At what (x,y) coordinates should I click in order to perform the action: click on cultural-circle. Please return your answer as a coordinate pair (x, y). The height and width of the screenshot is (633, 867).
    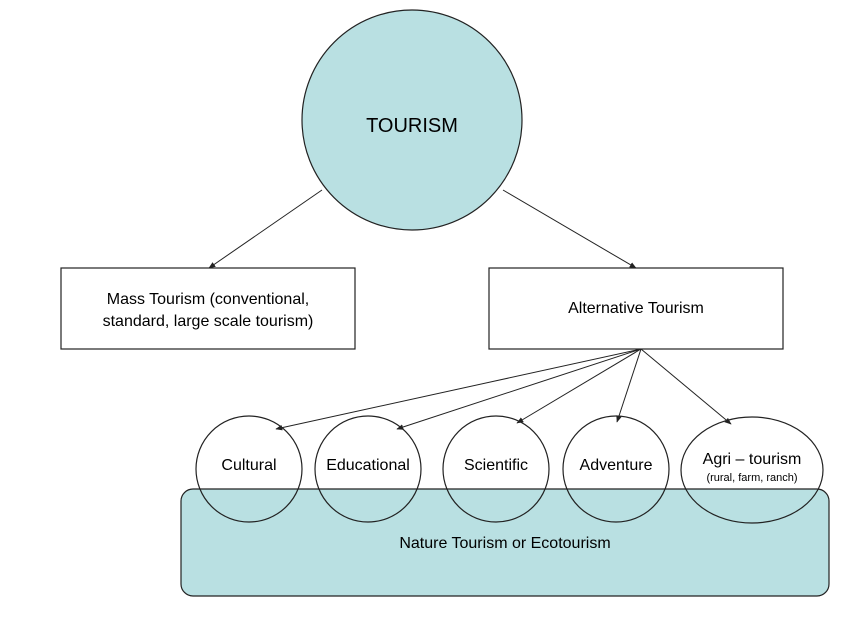
    Looking at the image, I should click on (249, 469).